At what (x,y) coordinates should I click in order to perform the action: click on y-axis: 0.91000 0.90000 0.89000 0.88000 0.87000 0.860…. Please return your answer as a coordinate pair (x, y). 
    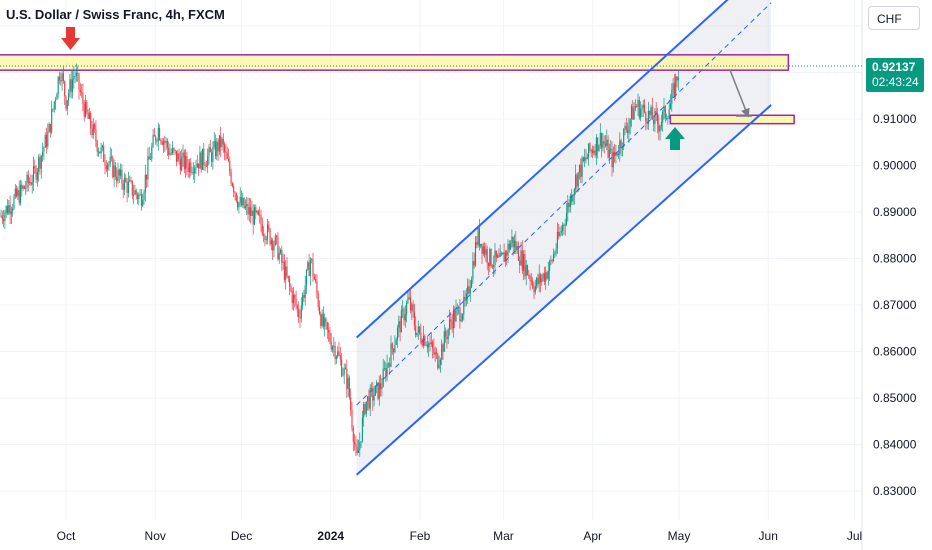
    Looking at the image, I should click on (889, 275).